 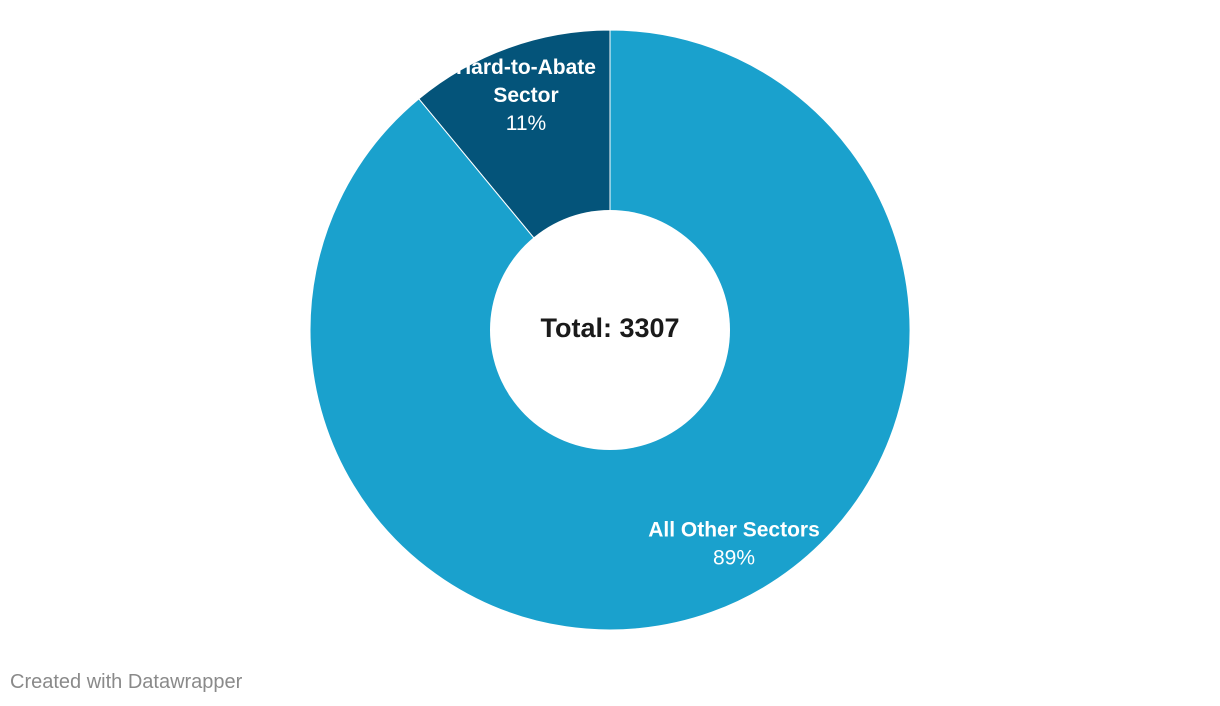 What do you see at coordinates (526, 123) in the screenshot?
I see `slice-label-percent: 11%` at bounding box center [526, 123].